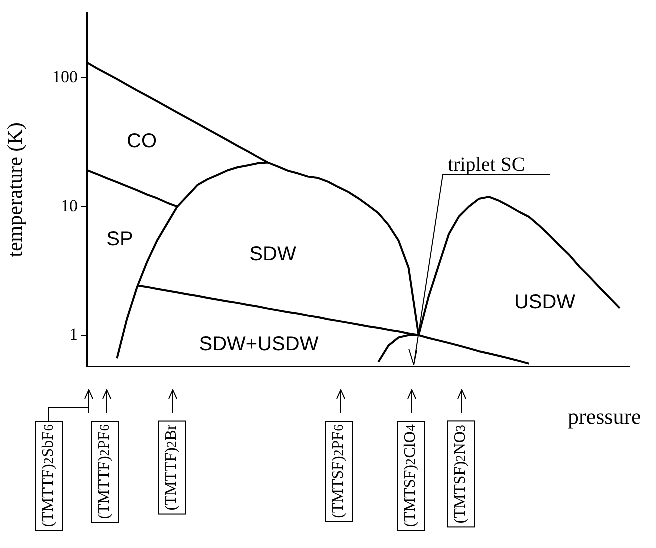 The width and height of the screenshot is (656, 548). What do you see at coordinates (65, 77) in the screenshot?
I see `y-tick-label: 100` at bounding box center [65, 77].